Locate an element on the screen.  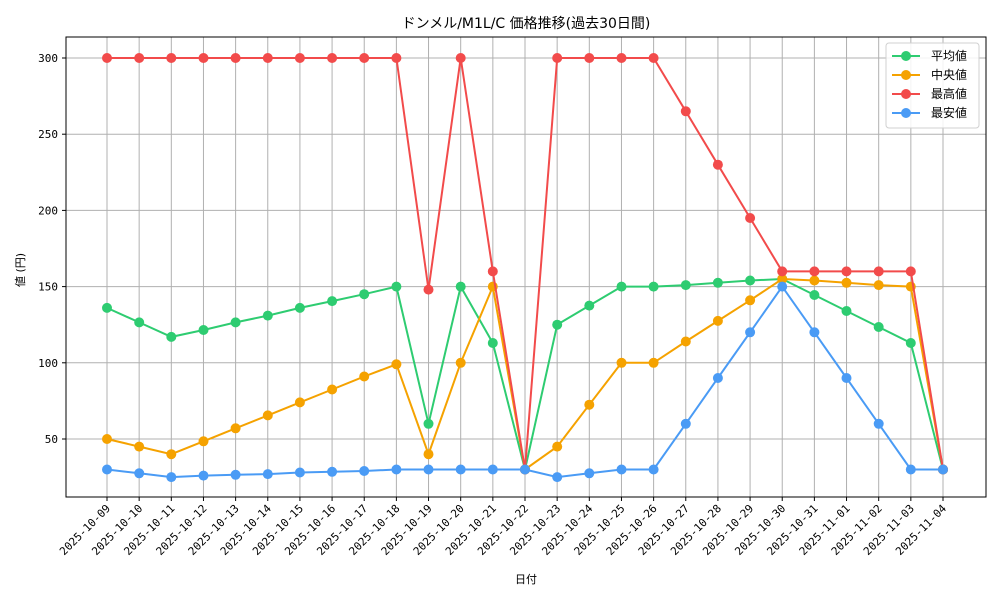
legend-item: 平均値 is located at coordinates (929, 55).